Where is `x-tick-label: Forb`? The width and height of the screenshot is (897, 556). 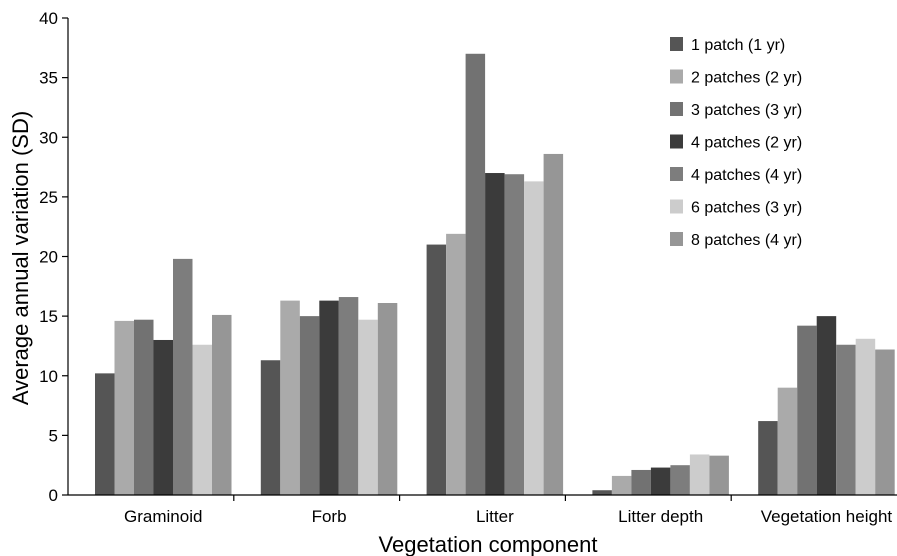
x-tick-label: Forb is located at coordinates (329, 516).